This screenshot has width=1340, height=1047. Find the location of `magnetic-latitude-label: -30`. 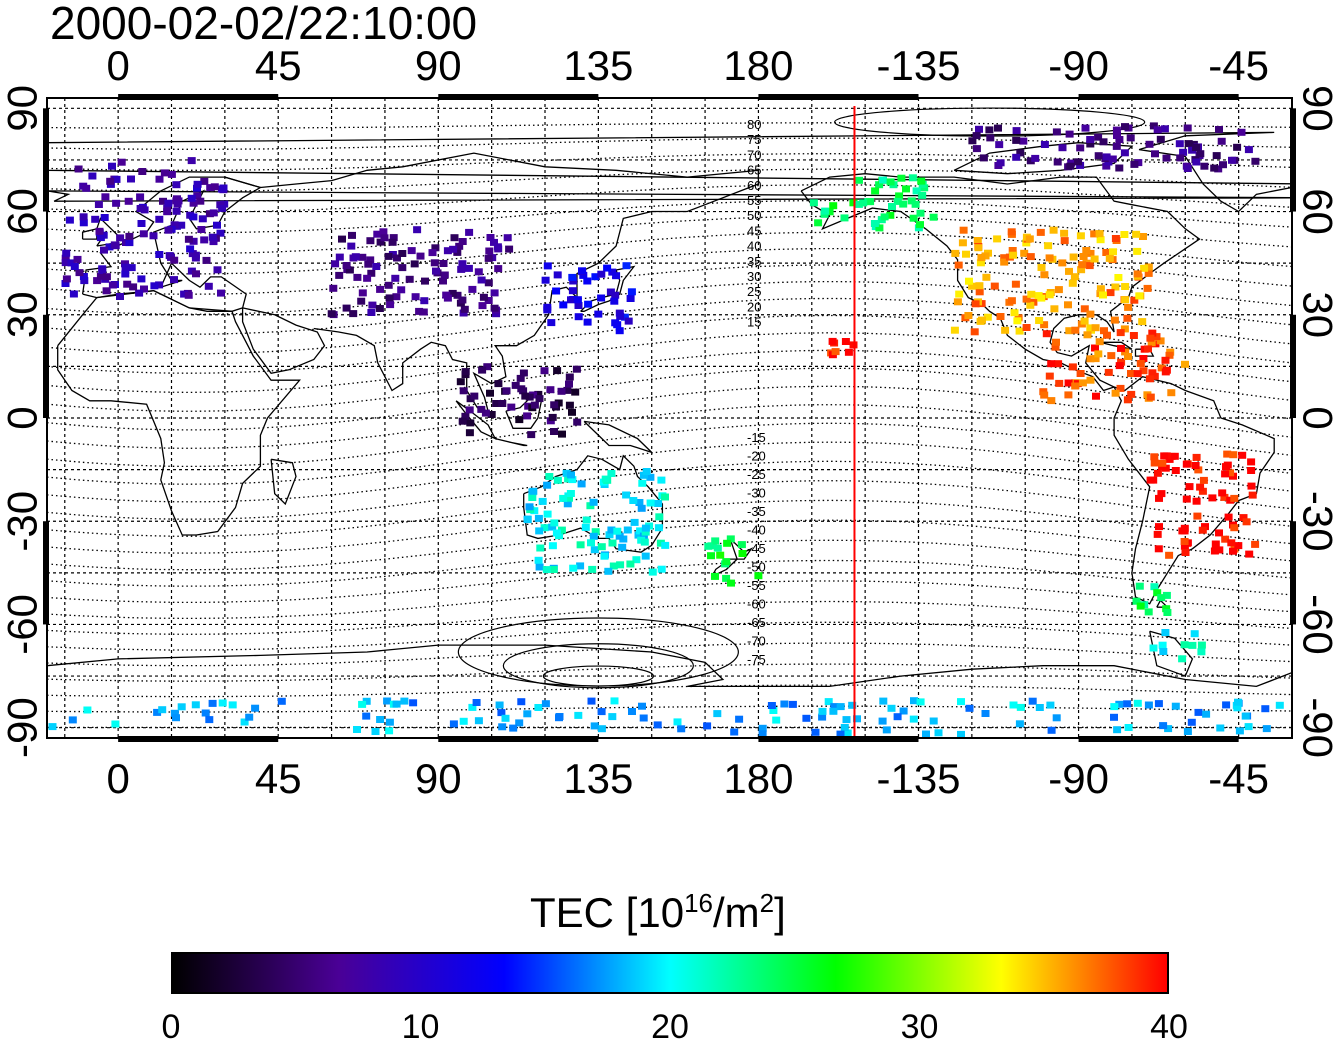

magnetic-latitude-label: -30 is located at coordinates (756, 493).